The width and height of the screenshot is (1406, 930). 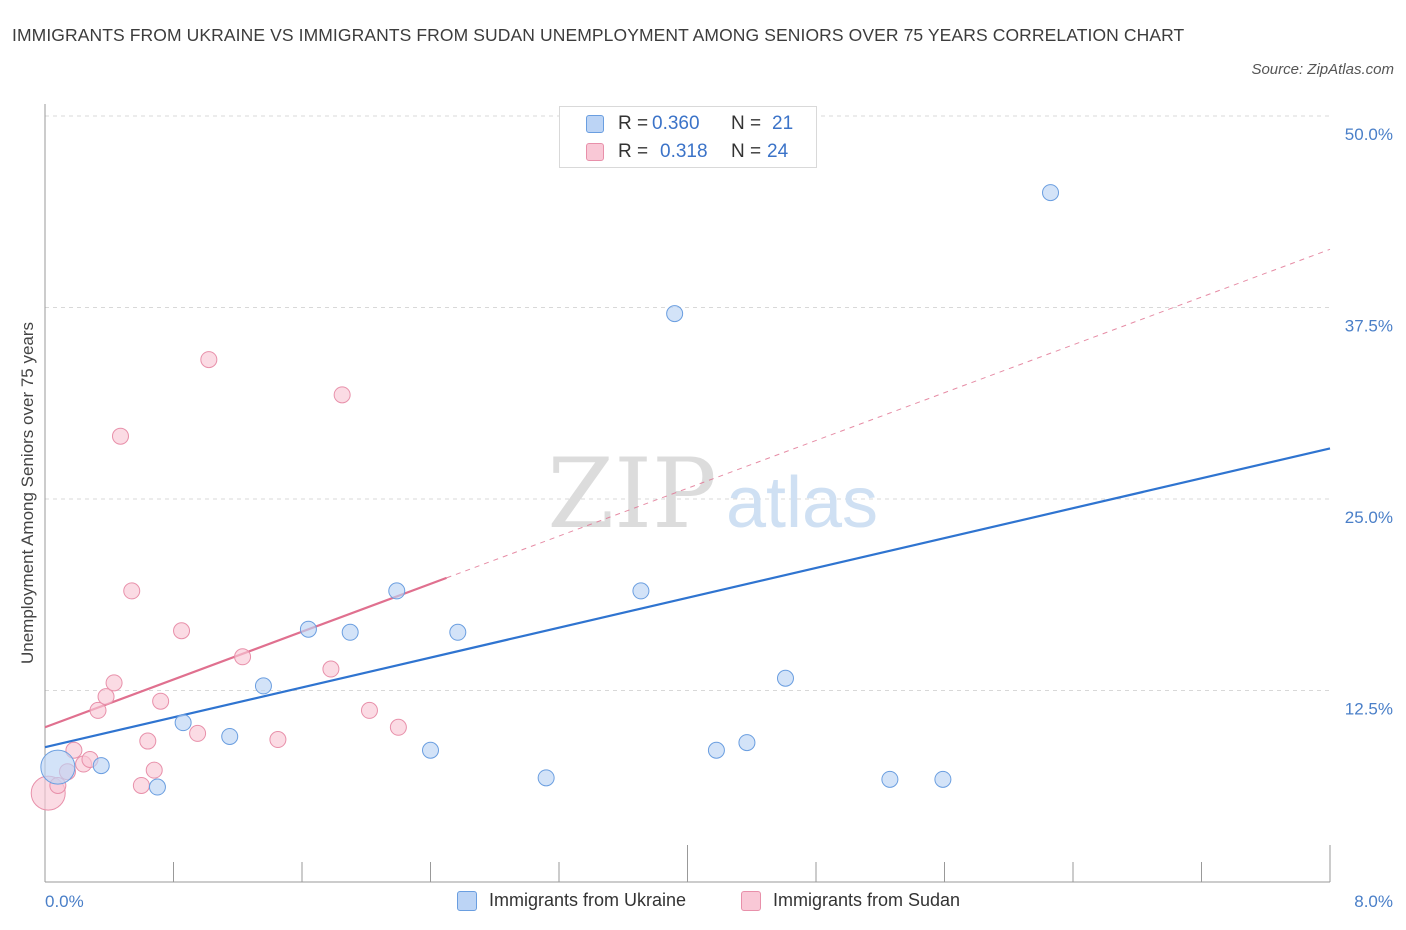 I want to click on watermark-zip: ZIP, so click(x=631, y=494).